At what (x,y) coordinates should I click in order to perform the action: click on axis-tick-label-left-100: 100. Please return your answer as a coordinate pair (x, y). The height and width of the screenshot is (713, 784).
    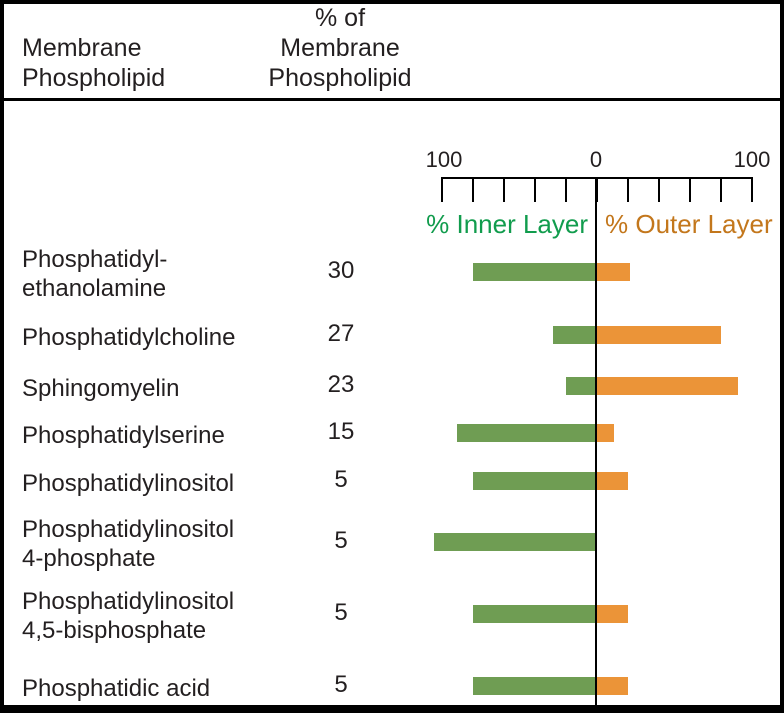
    Looking at the image, I should click on (444, 159).